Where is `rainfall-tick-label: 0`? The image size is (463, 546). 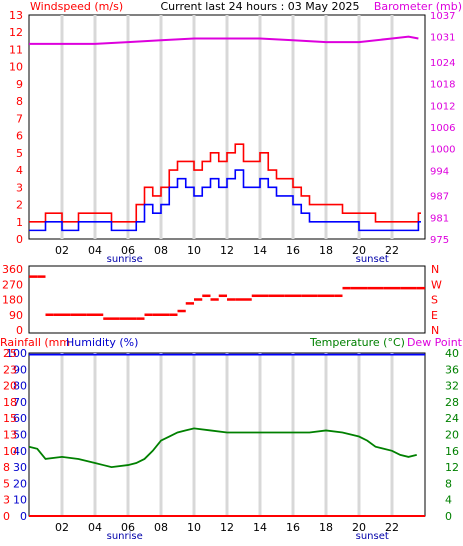
rainfall-tick-label: 0 is located at coordinates (6, 516).